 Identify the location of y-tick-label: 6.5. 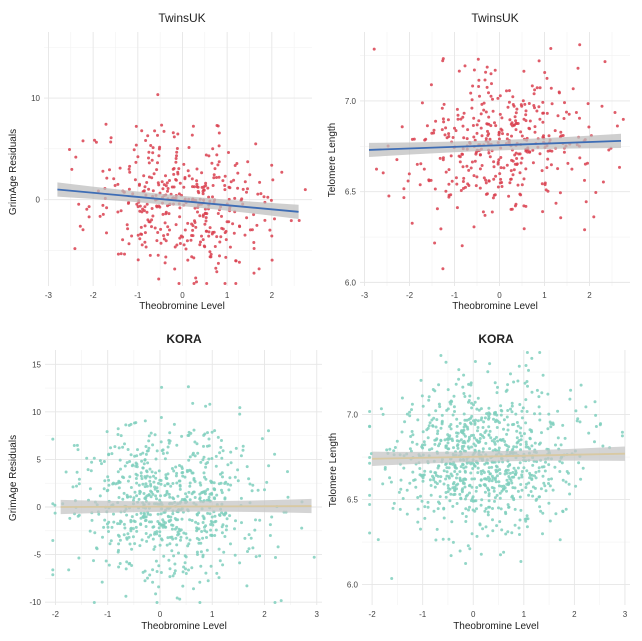
(353, 500).